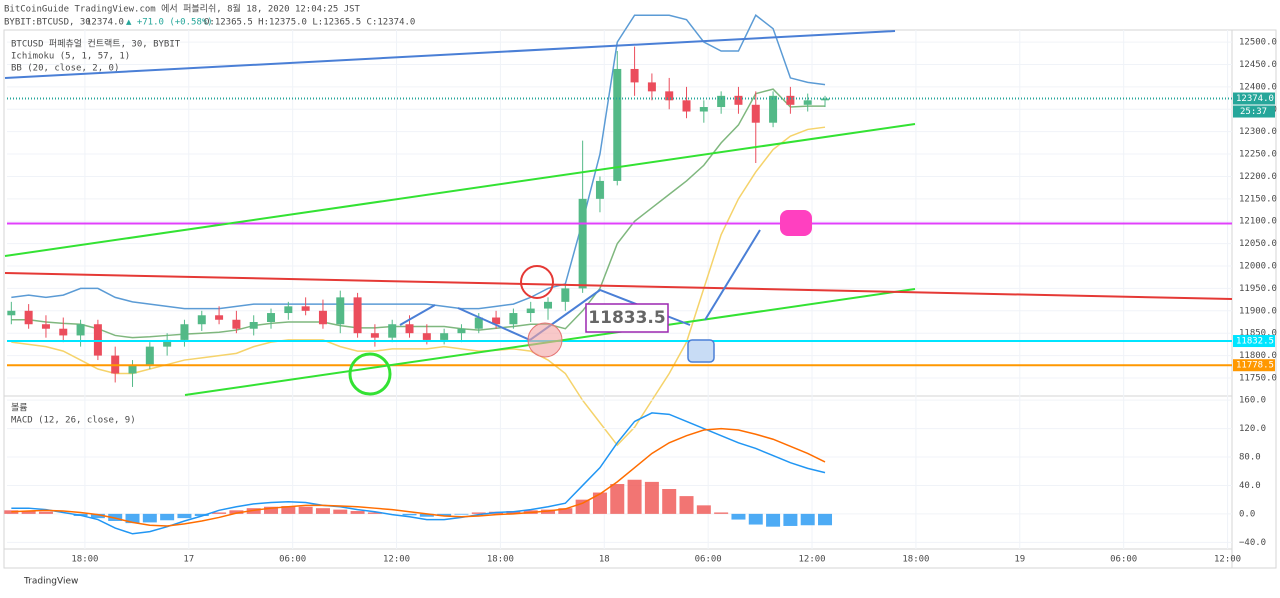 This screenshot has width=1280, height=598. Describe the element at coordinates (1258, 177) in the screenshot. I see `y-tick-label: 12200.0` at that location.